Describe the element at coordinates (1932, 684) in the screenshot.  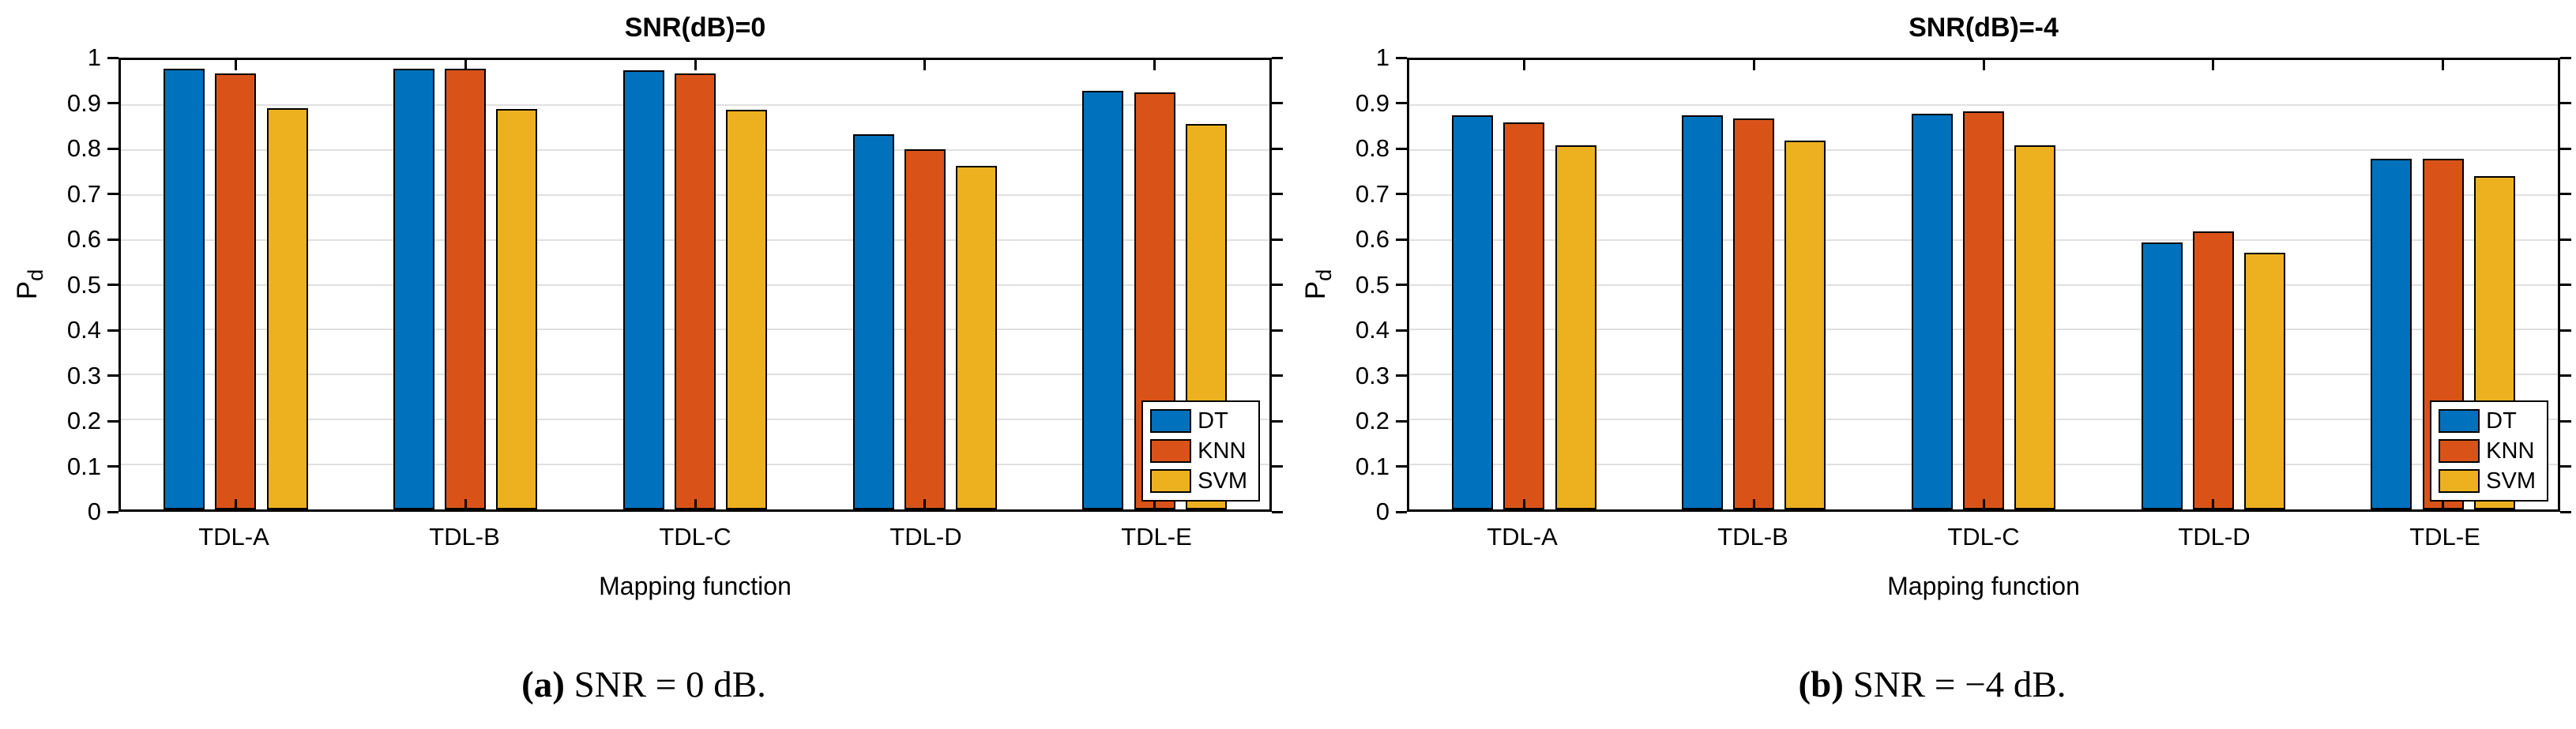
I see `subfigure-caption: (b) SNR = −4 dB.` at that location.